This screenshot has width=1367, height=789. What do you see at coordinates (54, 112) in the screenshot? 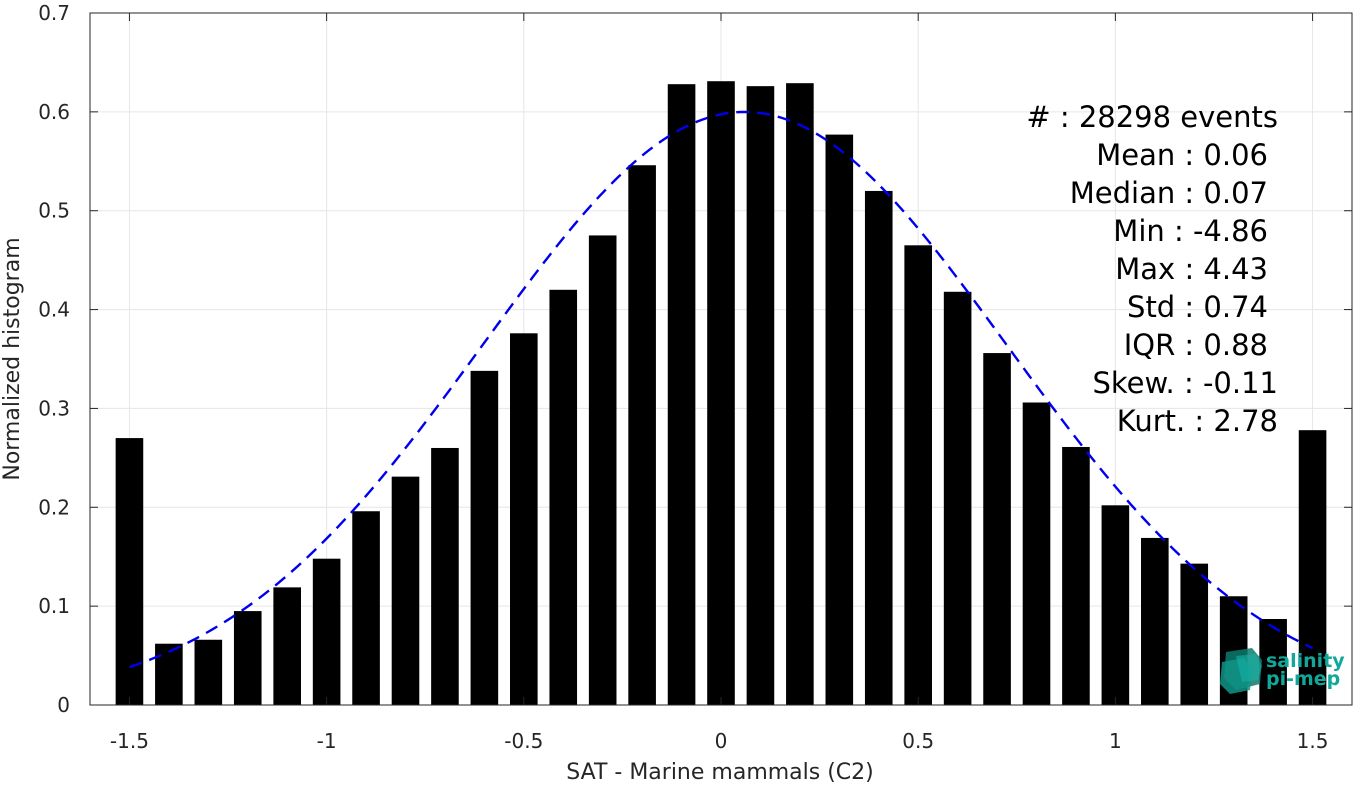
I see `y-tick-label: 0.6` at bounding box center [54, 112].